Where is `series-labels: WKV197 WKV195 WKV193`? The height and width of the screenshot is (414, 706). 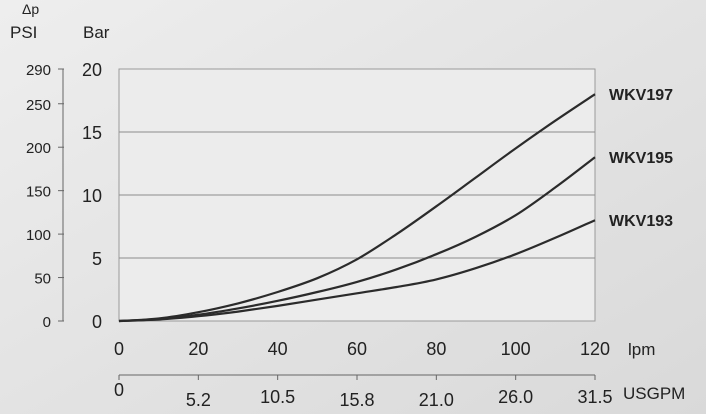 series-labels: WKV197 WKV195 WKV193 is located at coordinates (641, 158).